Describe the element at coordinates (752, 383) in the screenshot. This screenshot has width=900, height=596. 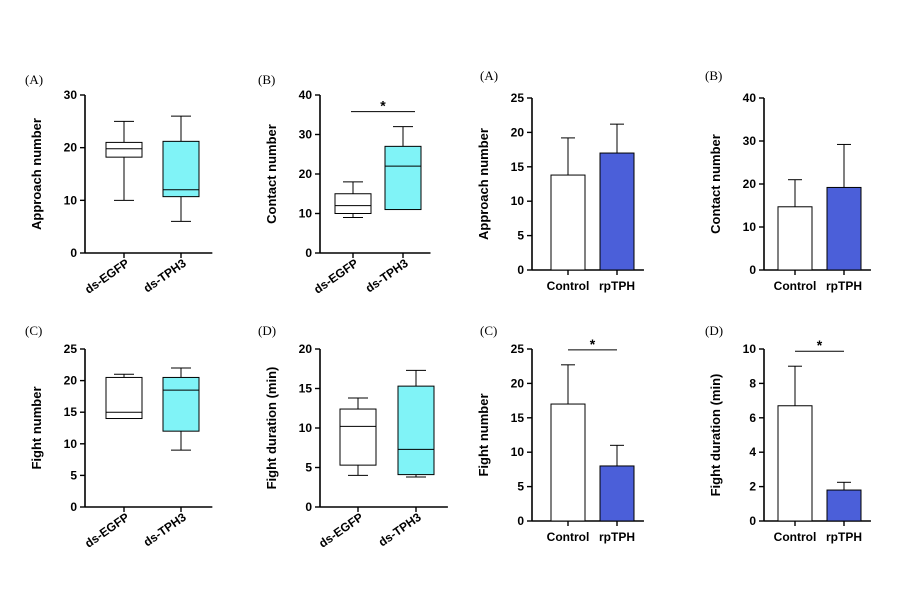
I see `y-tick-label: 8` at that location.